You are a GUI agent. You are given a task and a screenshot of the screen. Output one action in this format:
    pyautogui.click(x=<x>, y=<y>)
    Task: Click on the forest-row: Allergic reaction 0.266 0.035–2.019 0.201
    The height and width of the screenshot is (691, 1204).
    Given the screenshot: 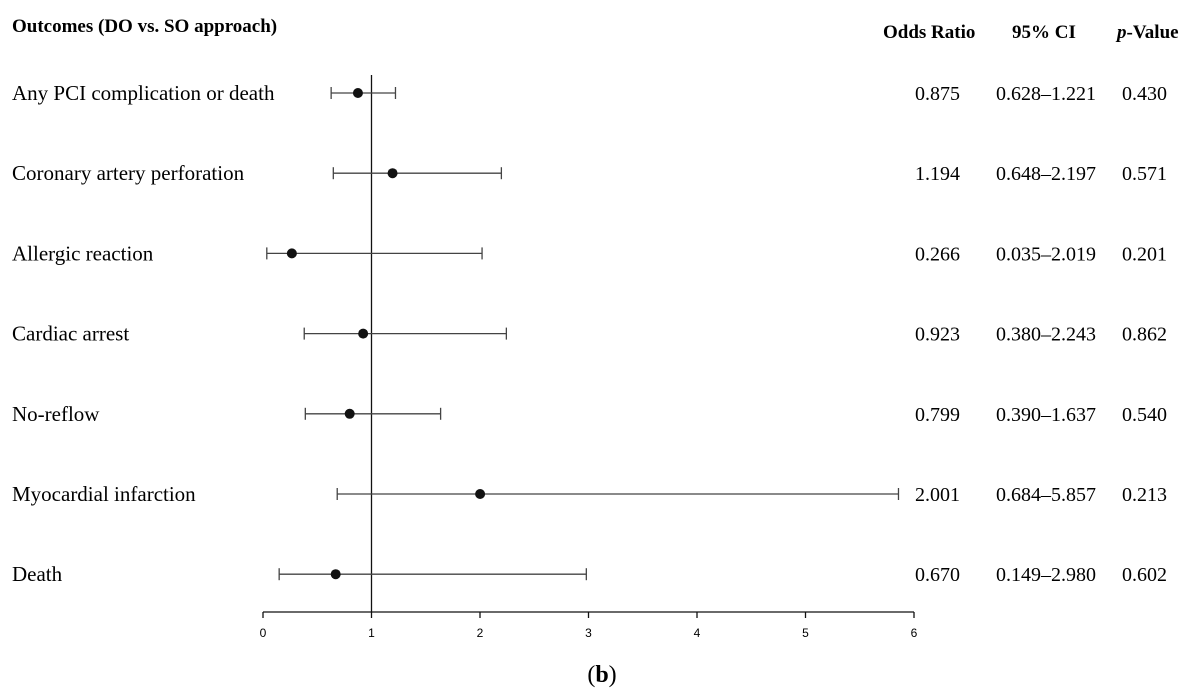 What is the action you would take?
    pyautogui.click(x=589, y=253)
    